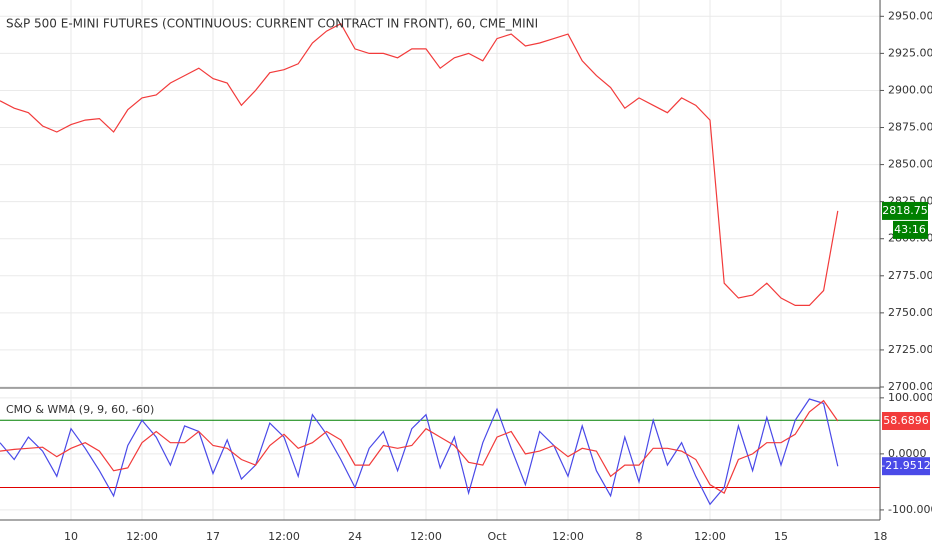 The height and width of the screenshot is (550, 932). Describe the element at coordinates (639, 536) in the screenshot. I see `x-tick-label: 8` at that location.